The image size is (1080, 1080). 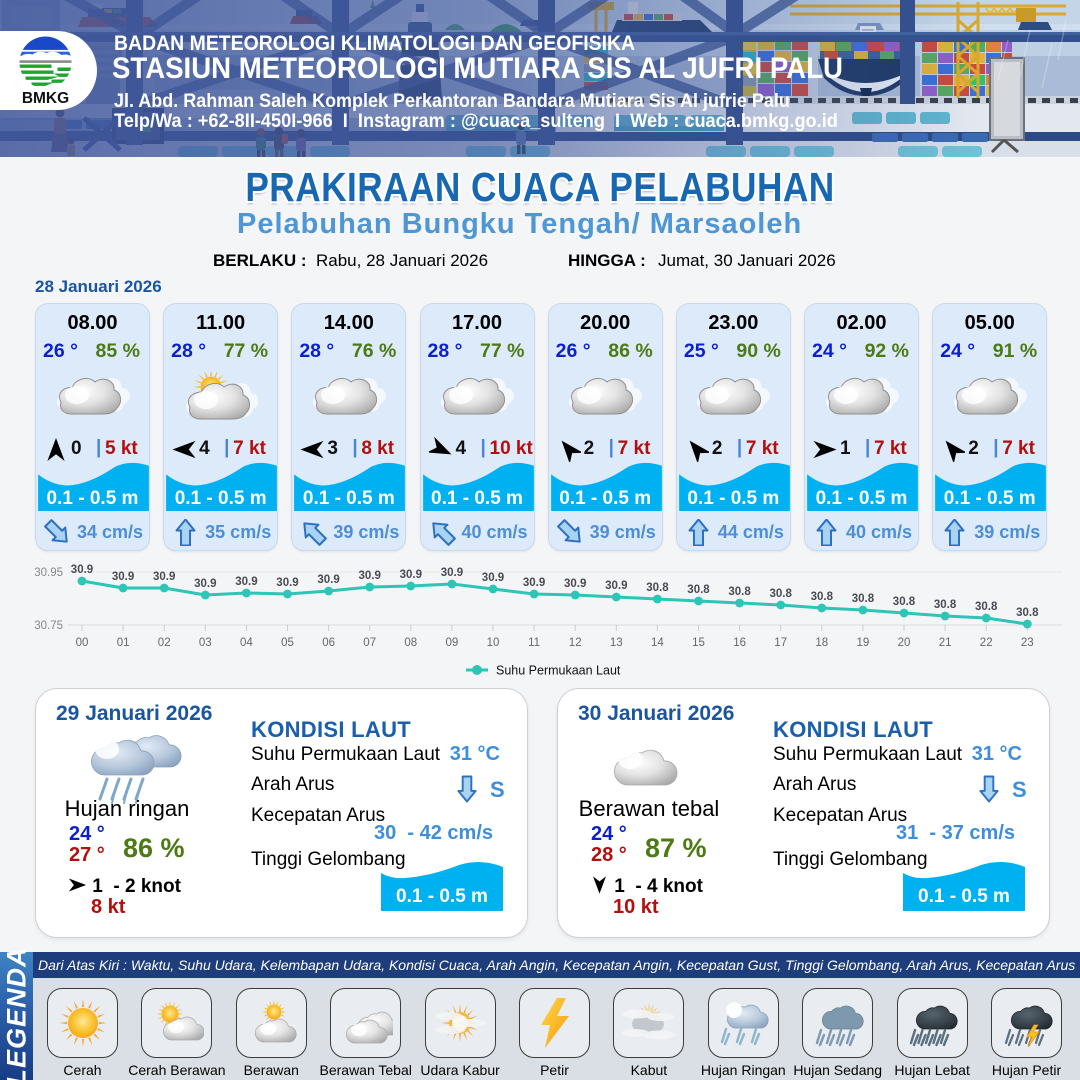 I want to click on svg-text: 16, so click(x=739, y=643).